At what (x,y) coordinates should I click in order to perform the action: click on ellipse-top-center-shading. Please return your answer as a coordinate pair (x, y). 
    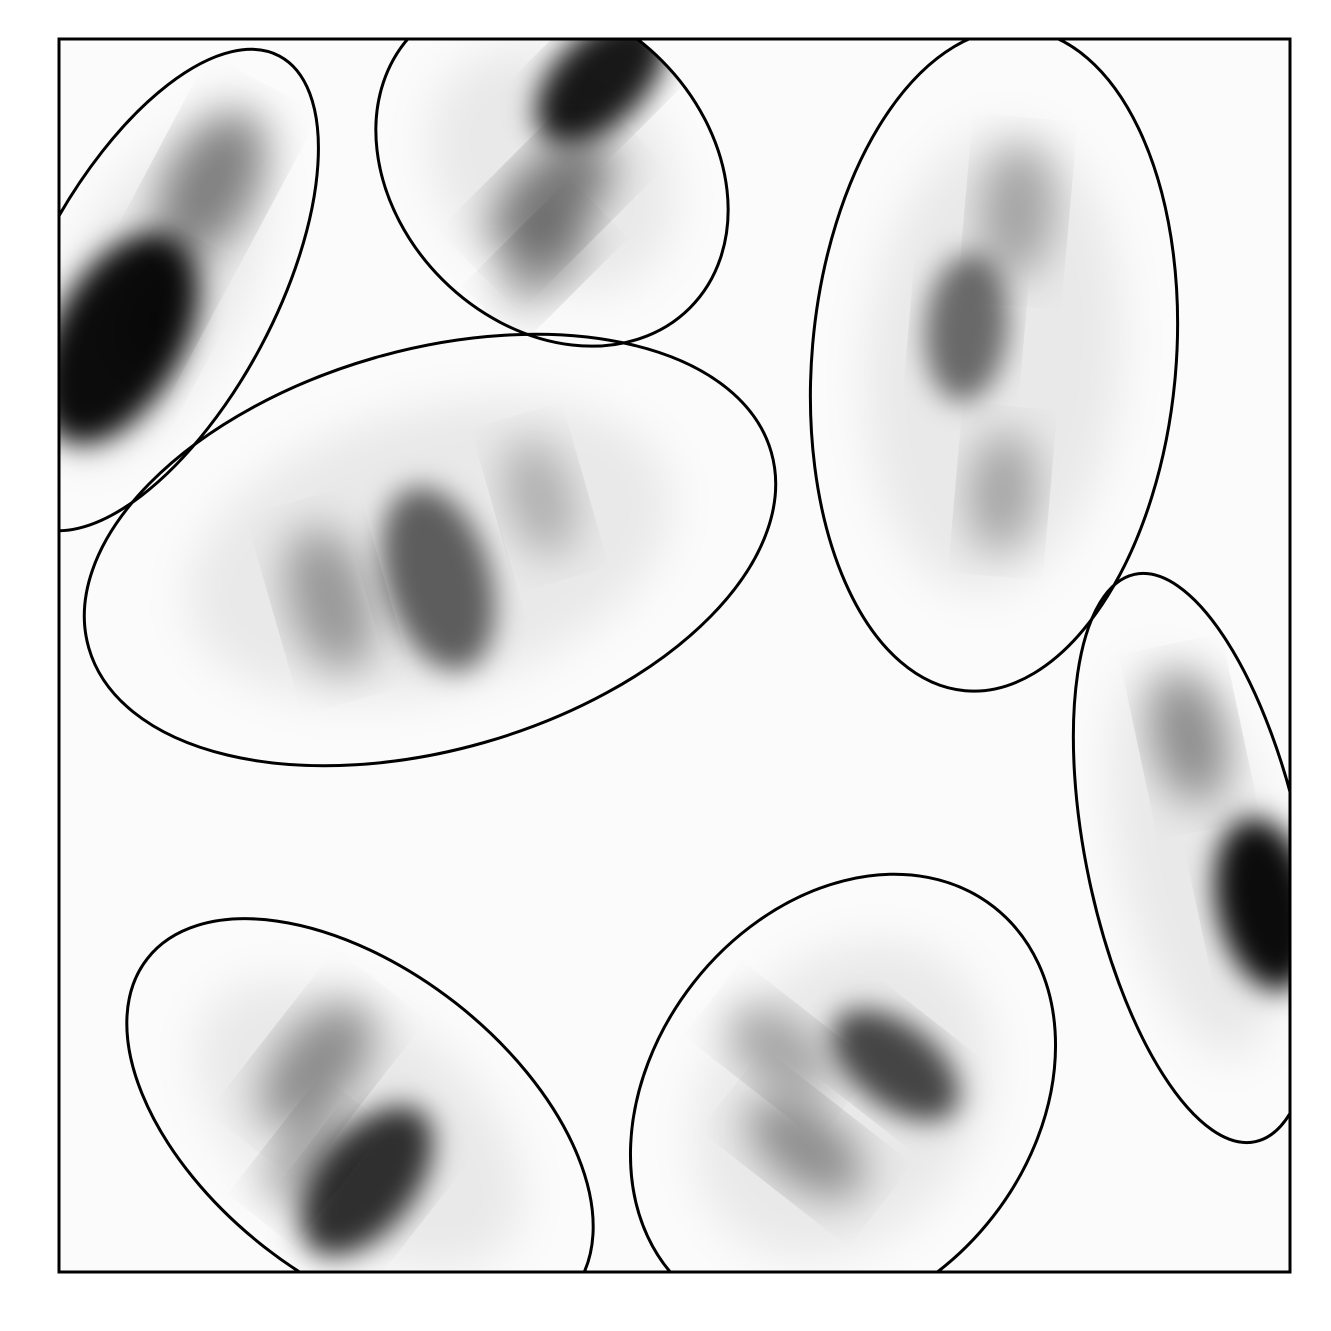
    Looking at the image, I should click on (552, 172).